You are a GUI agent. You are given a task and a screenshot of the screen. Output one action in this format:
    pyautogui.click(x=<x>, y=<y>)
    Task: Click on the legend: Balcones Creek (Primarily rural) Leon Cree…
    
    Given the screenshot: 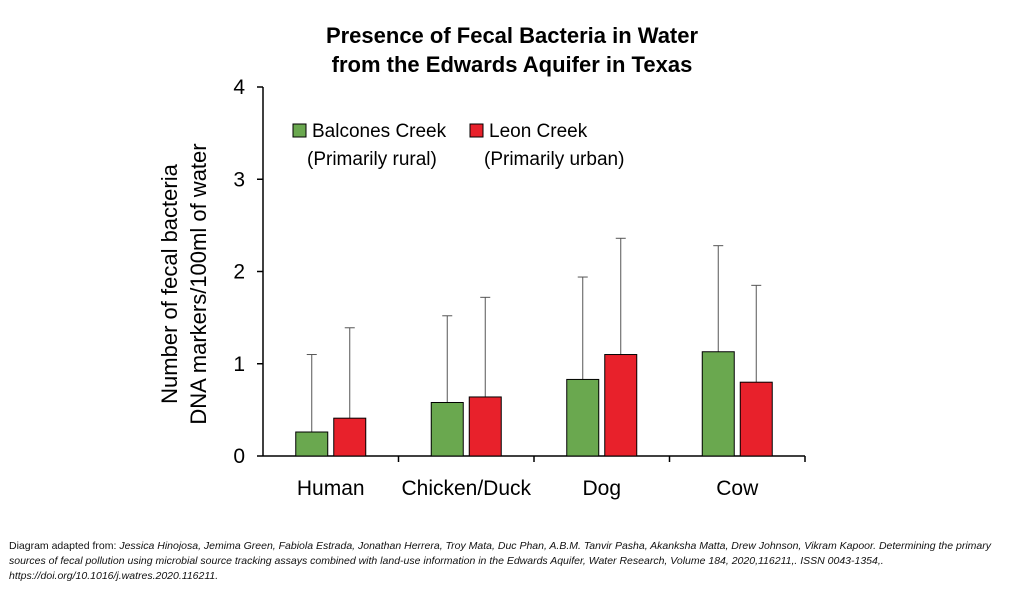 What is the action you would take?
    pyautogui.click(x=458, y=145)
    